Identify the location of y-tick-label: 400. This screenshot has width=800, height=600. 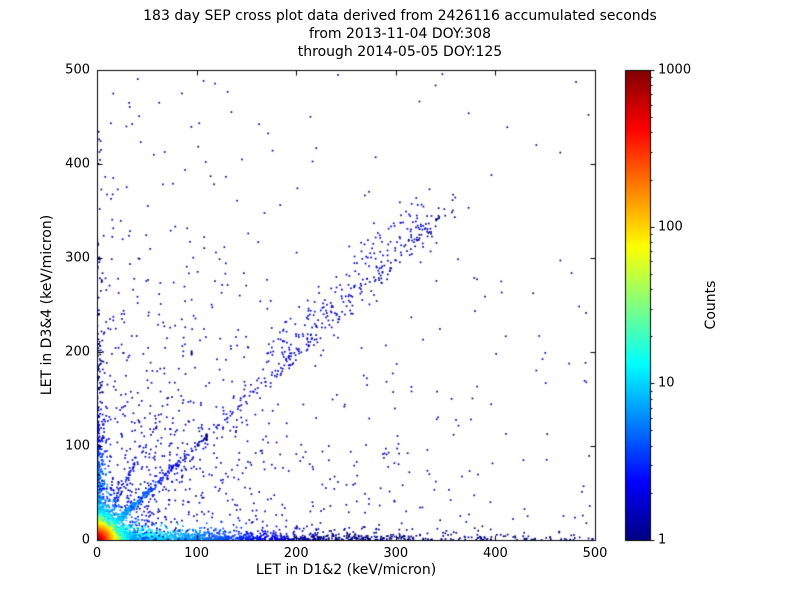
(77, 164).